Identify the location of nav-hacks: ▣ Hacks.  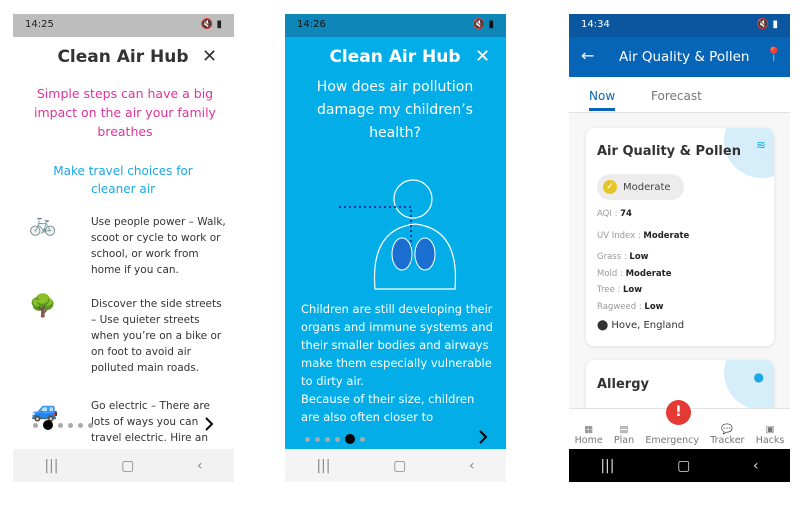
(770, 435).